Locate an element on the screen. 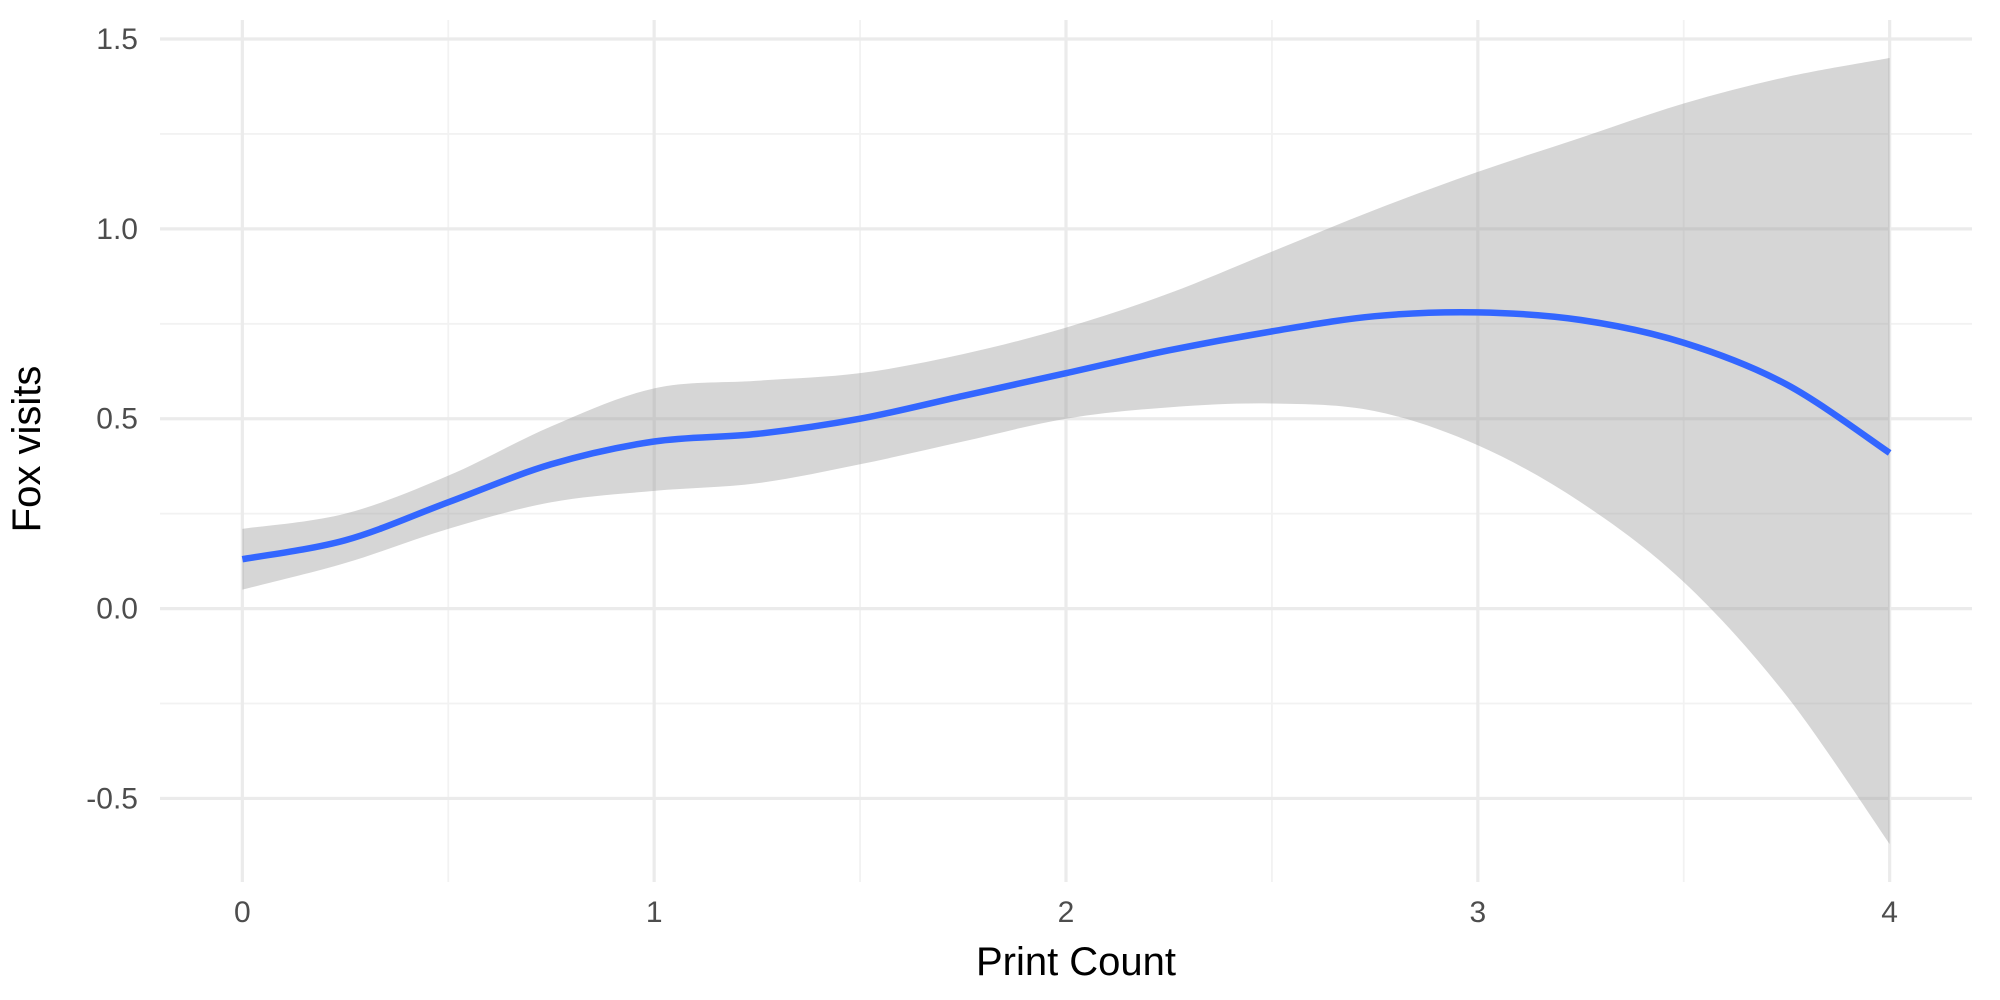 The width and height of the screenshot is (2000, 1000). y-tick-label: -0.5 is located at coordinates (112, 798).